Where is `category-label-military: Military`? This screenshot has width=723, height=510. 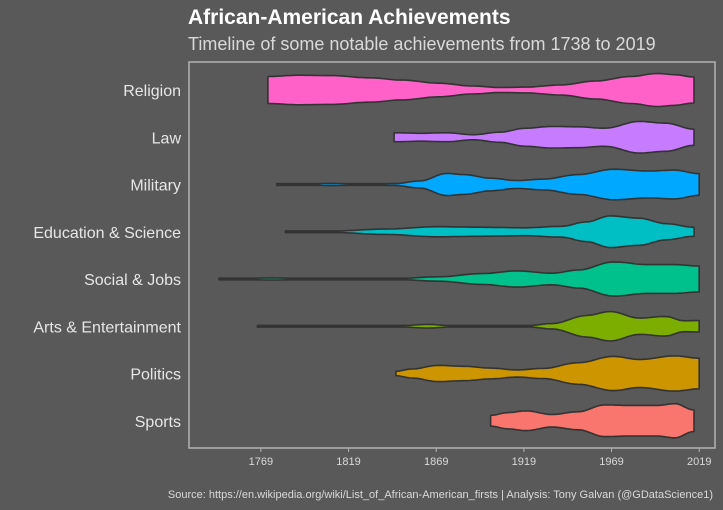
category-label-military: Military is located at coordinates (155, 186).